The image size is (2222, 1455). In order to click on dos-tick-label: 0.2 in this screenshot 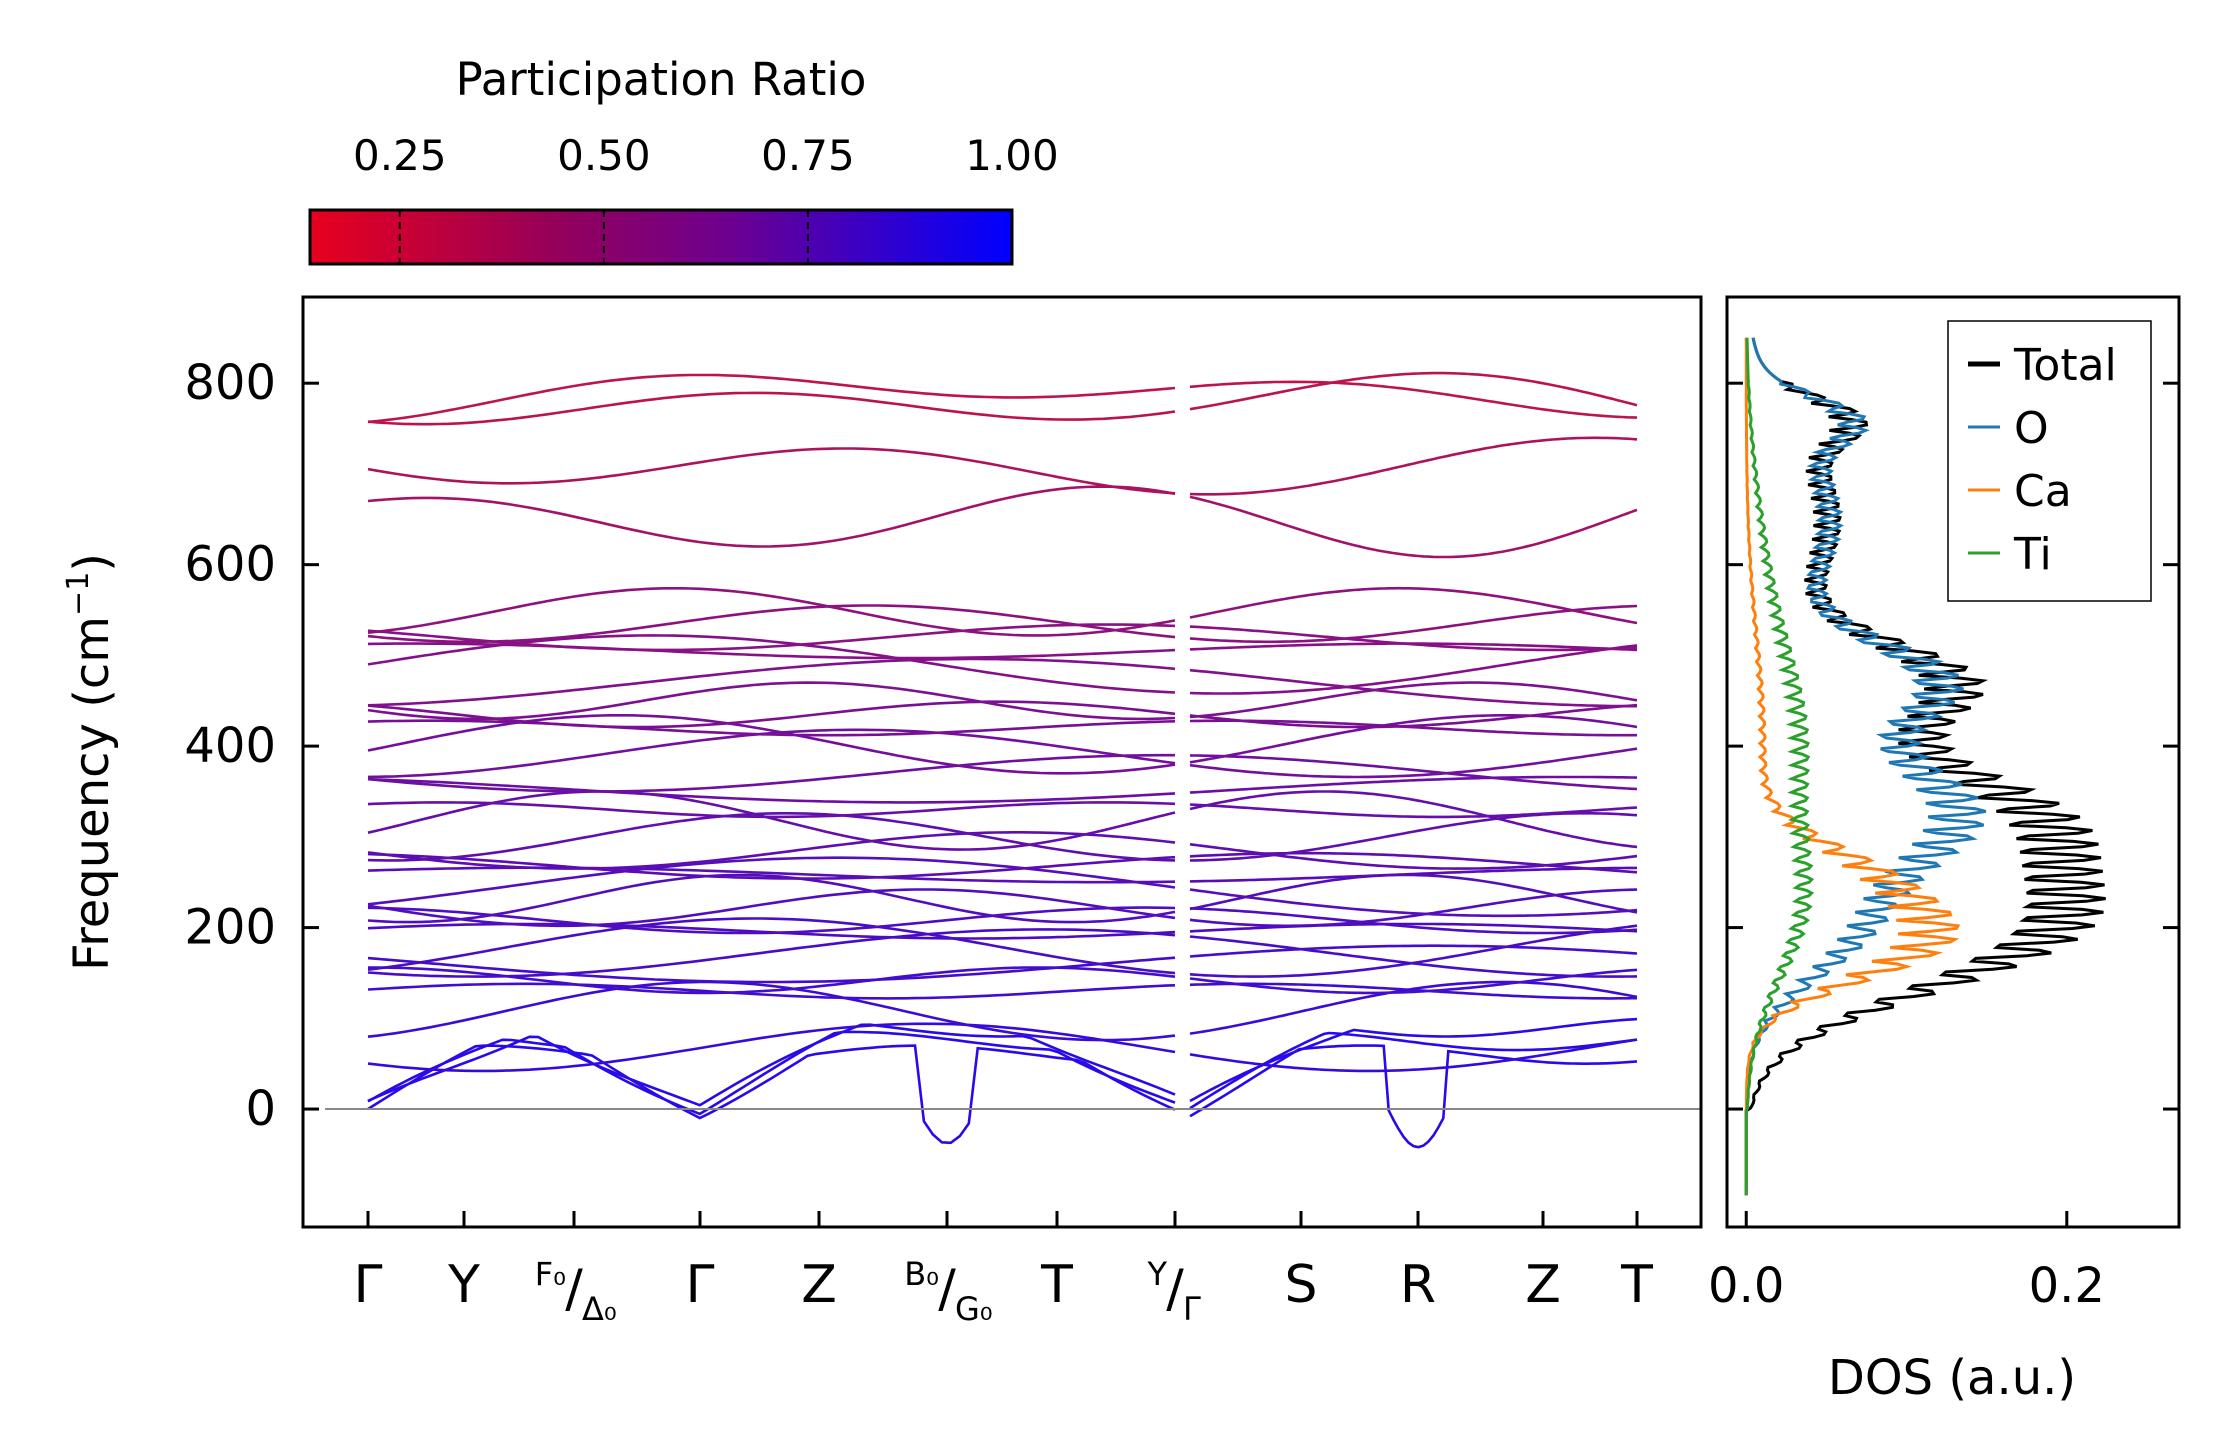, I will do `click(2067, 1286)`.